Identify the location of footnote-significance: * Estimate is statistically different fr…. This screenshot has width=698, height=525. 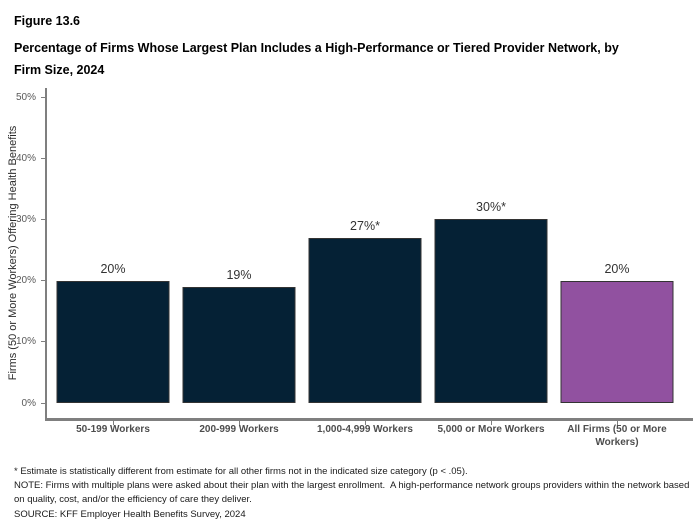
(241, 471).